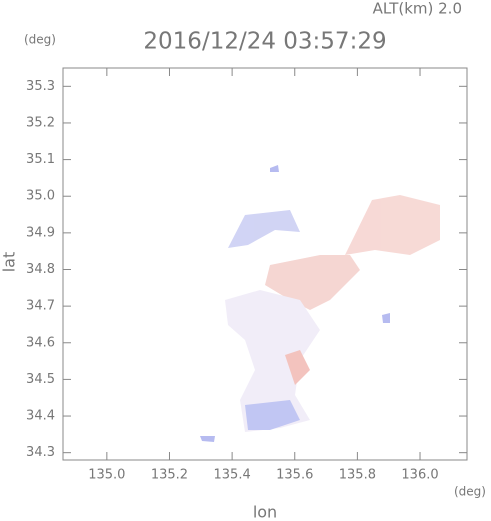  Describe the element at coordinates (265, 512) in the screenshot. I see `x-axis-label: lon` at that location.